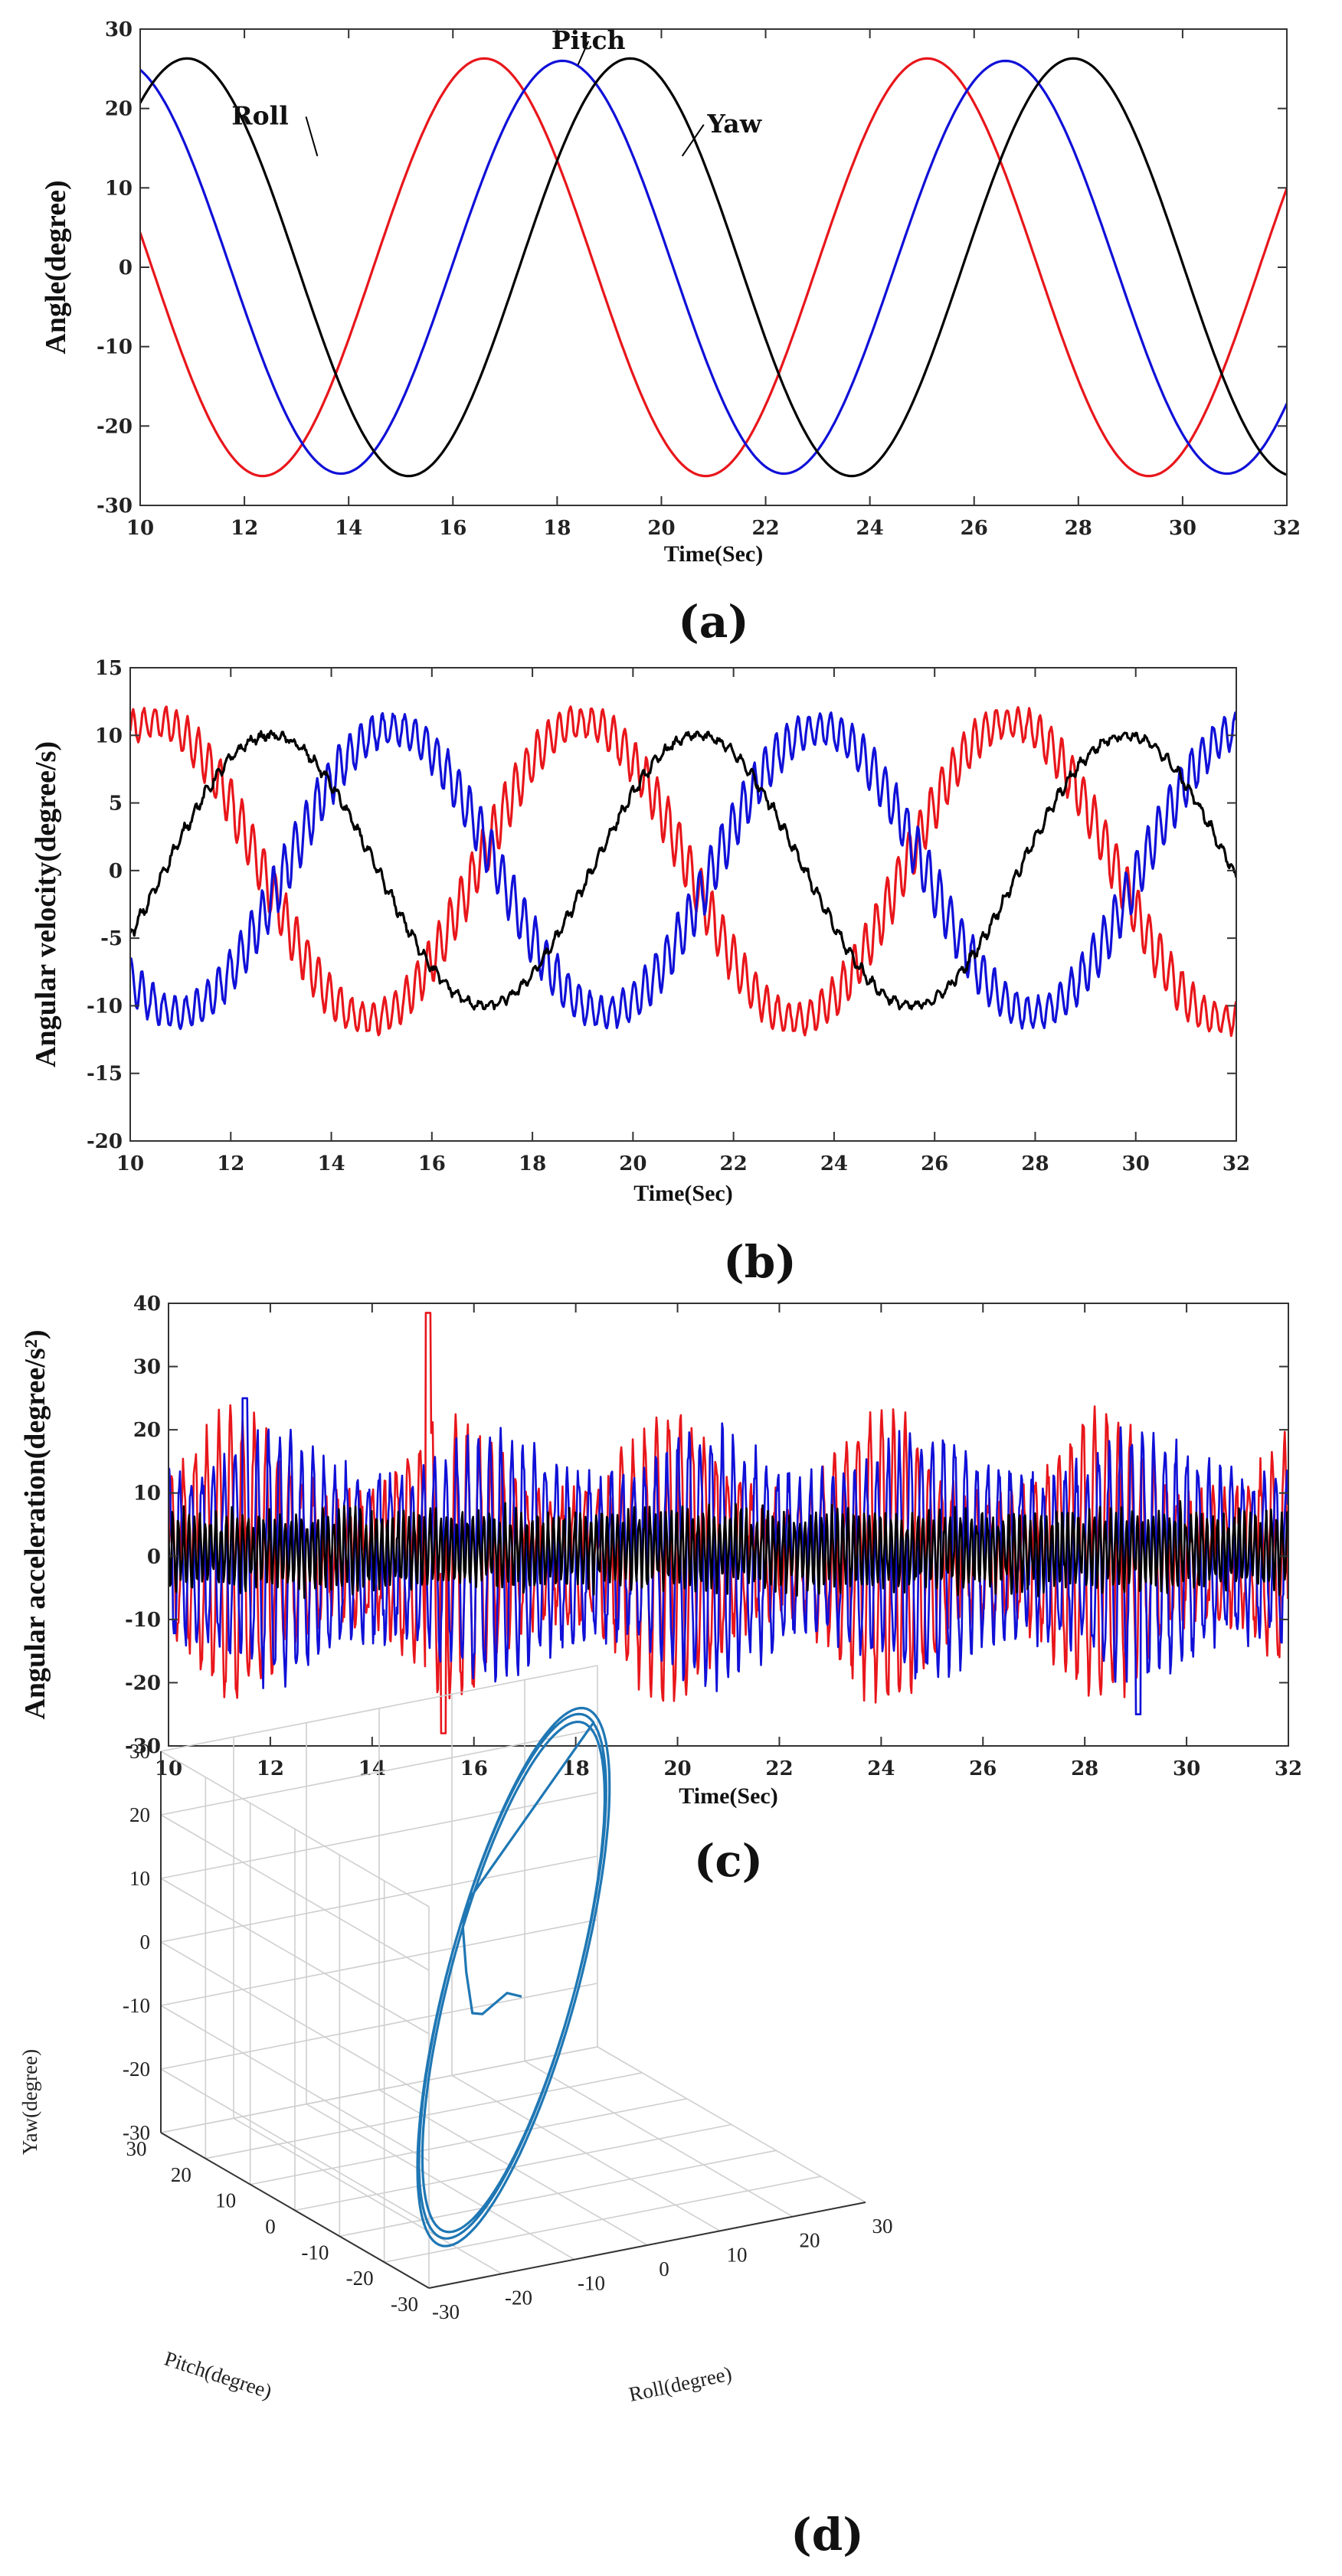  I want to click on roll-tick-label: 20, so click(810, 2240).